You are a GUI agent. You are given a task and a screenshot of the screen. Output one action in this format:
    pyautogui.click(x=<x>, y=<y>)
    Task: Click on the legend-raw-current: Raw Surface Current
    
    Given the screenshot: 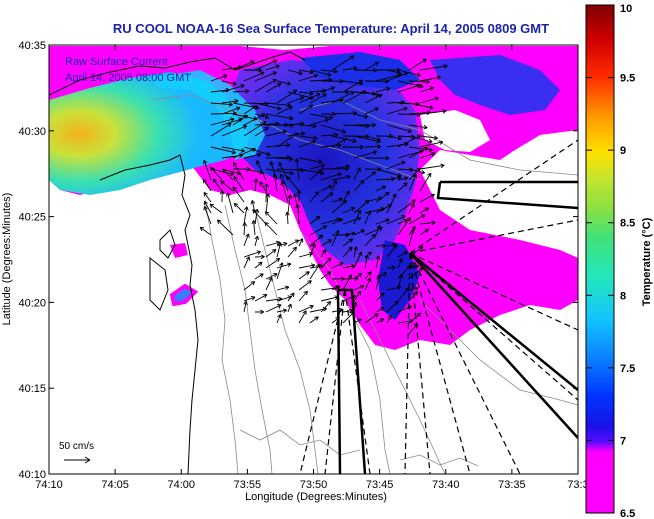 What is the action you would take?
    pyautogui.click(x=116, y=62)
    